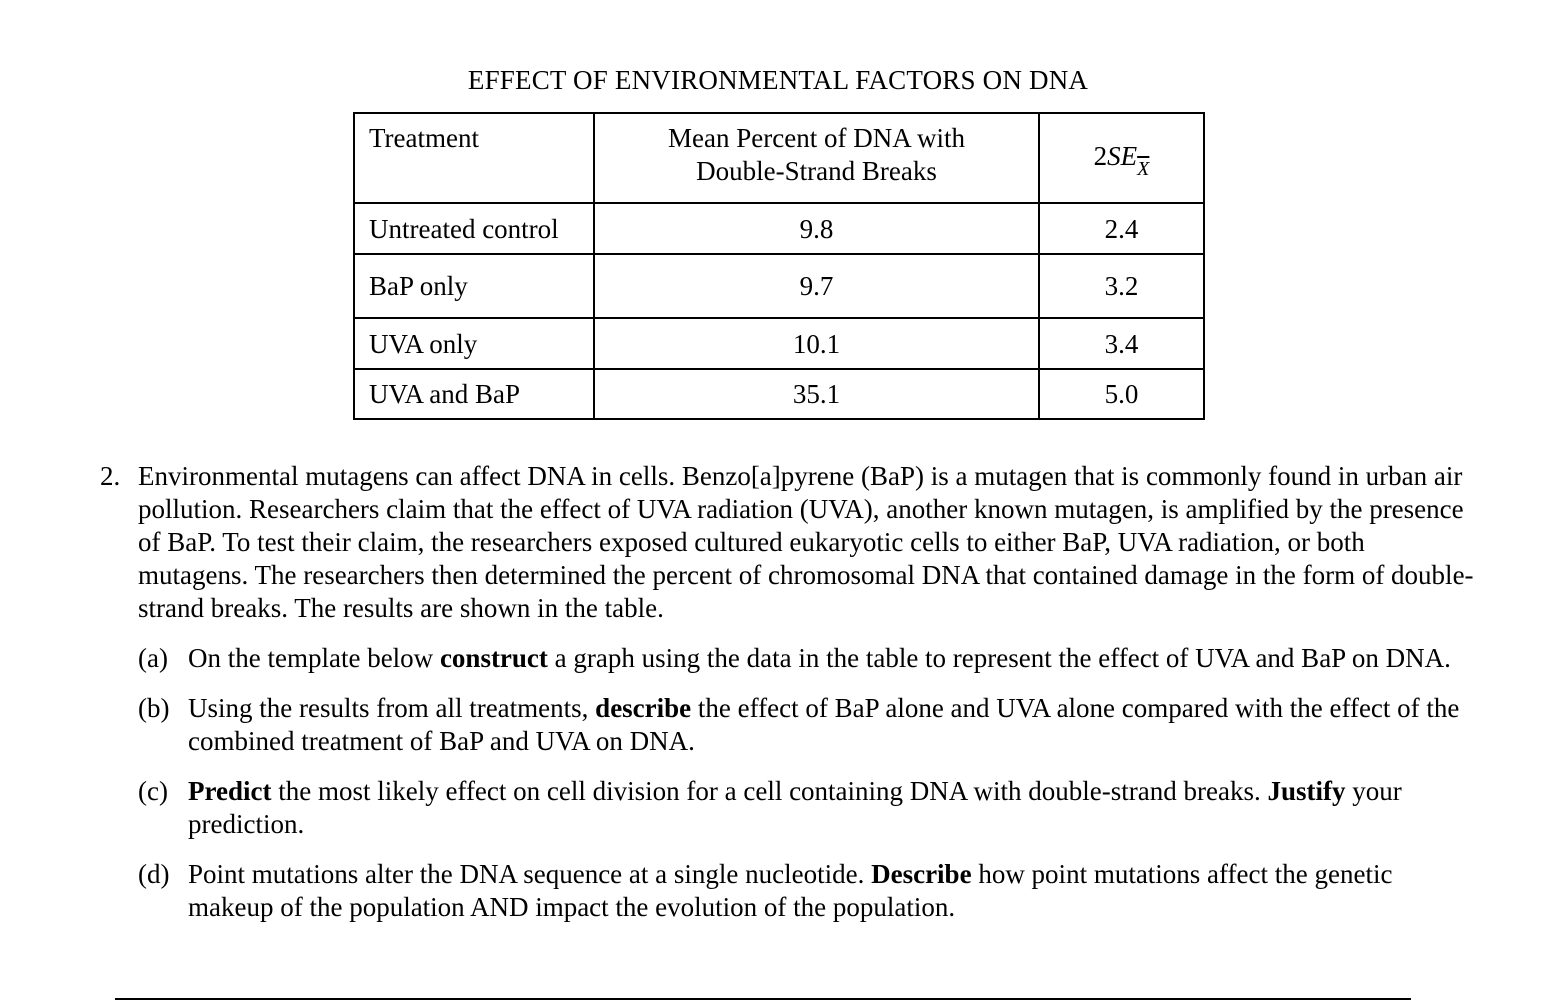 Image resolution: width=1556 pixels, height=1002 pixels. What do you see at coordinates (1121, 286) in the screenshot?
I see `cell-se: 3.2` at bounding box center [1121, 286].